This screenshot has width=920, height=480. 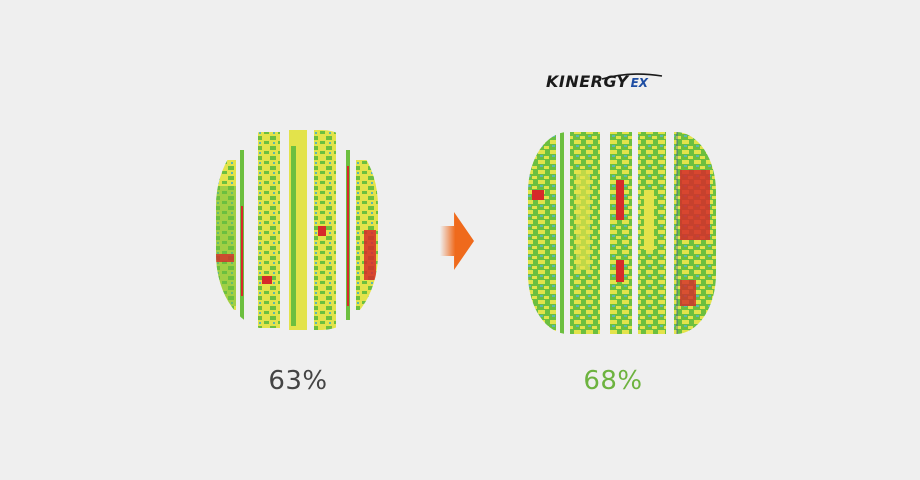 I want to click on tire-footprint-right-ribs, so click(x=622, y=233).